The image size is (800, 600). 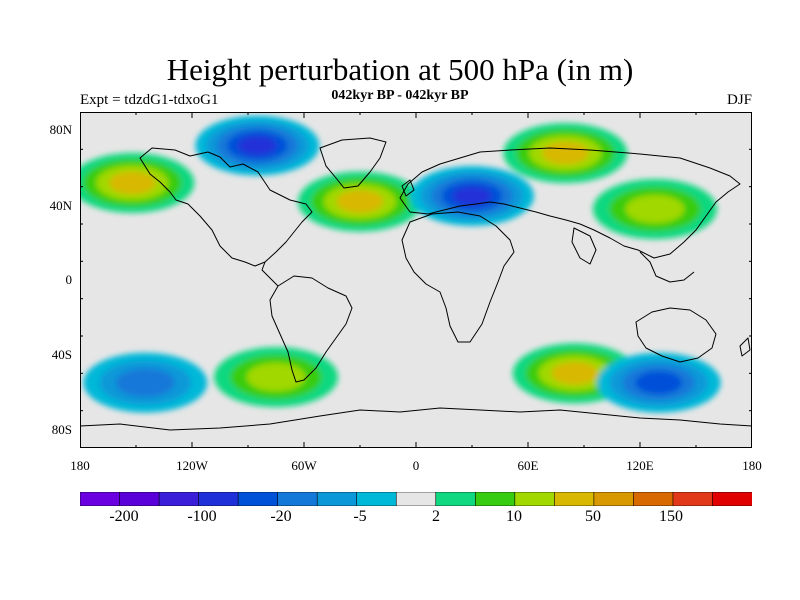 What do you see at coordinates (80, 465) in the screenshot?
I see `lon-label-180w: 180` at bounding box center [80, 465].